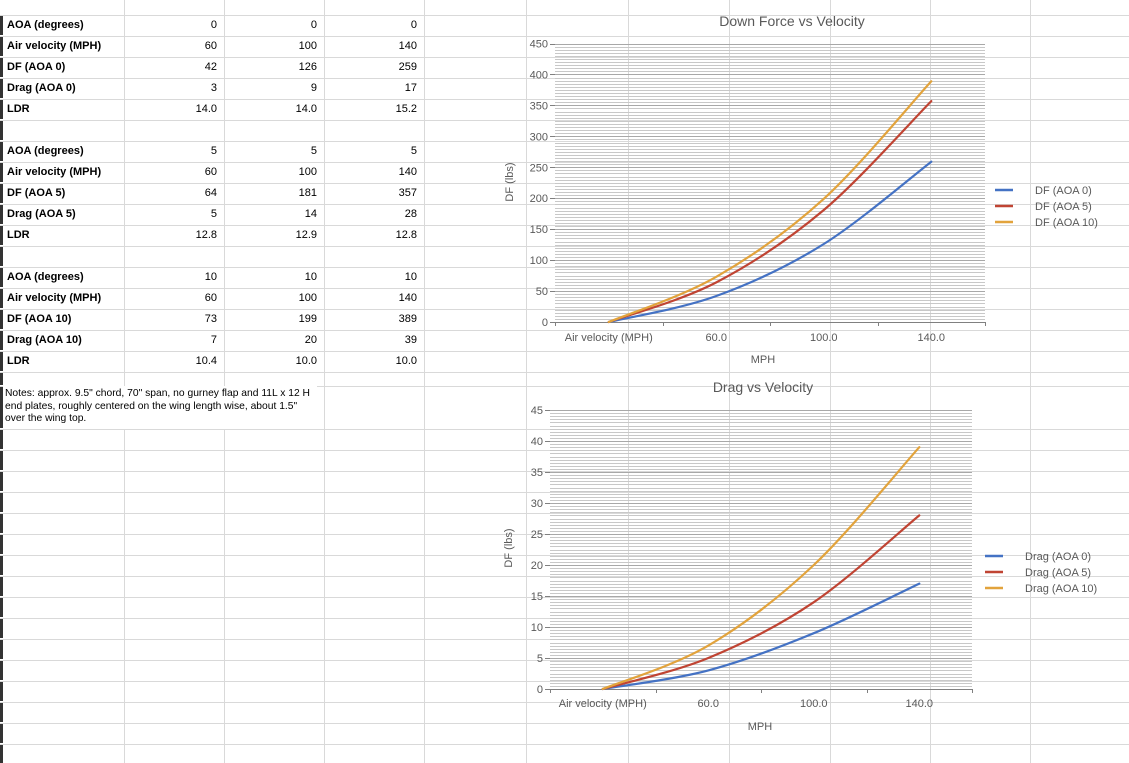 Image resolution: width=1129 pixels, height=763 pixels. Describe the element at coordinates (206, 361) in the screenshot. I see `cell: 10.4` at that location.